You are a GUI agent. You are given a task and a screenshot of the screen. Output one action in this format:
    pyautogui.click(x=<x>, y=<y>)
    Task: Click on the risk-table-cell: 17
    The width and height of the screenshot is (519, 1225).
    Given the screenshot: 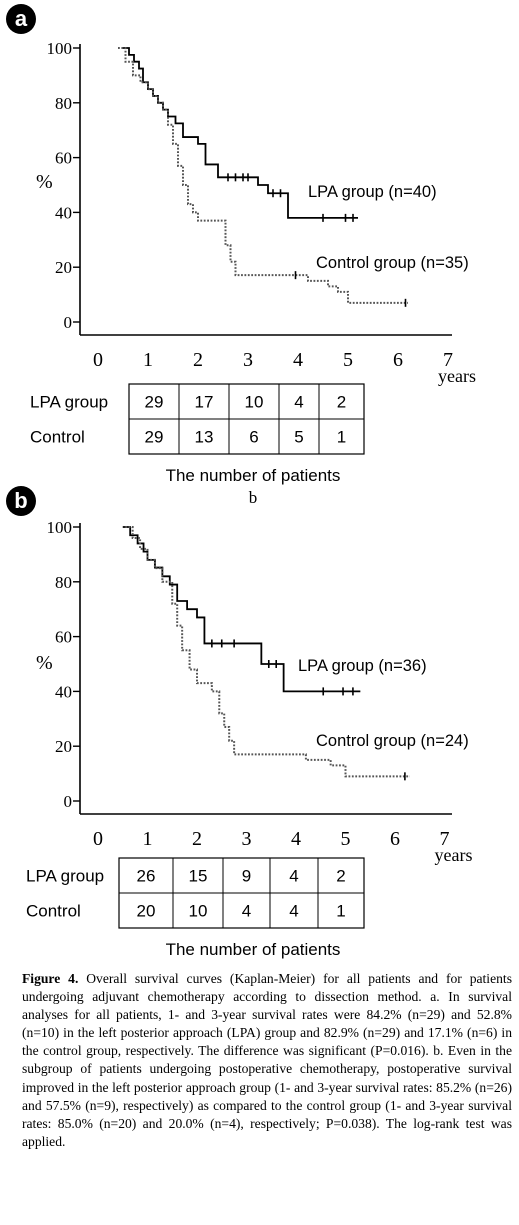 What is the action you would take?
    pyautogui.click(x=204, y=402)
    